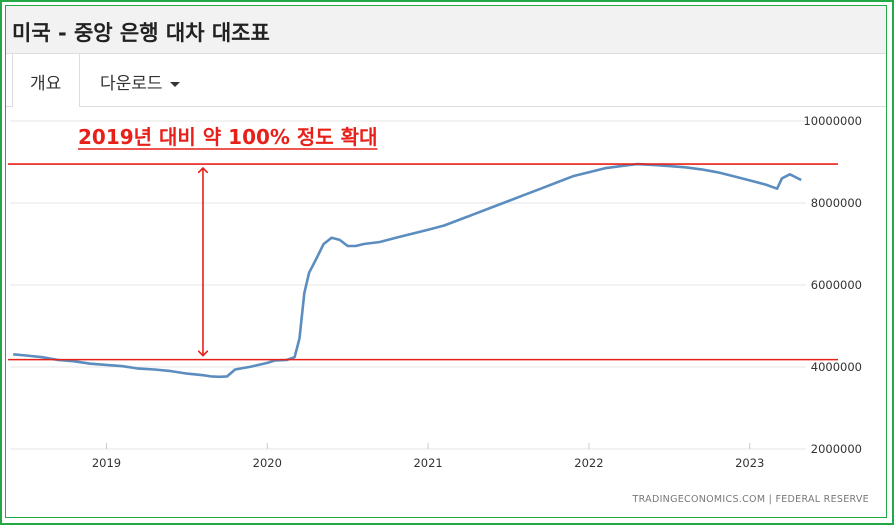 Image resolution: width=894 pixels, height=525 pixels. What do you see at coordinates (750, 499) in the screenshot?
I see `source-credit: TRADINGECONOMICS.COM | FEDERAL RESERVE` at bounding box center [750, 499].